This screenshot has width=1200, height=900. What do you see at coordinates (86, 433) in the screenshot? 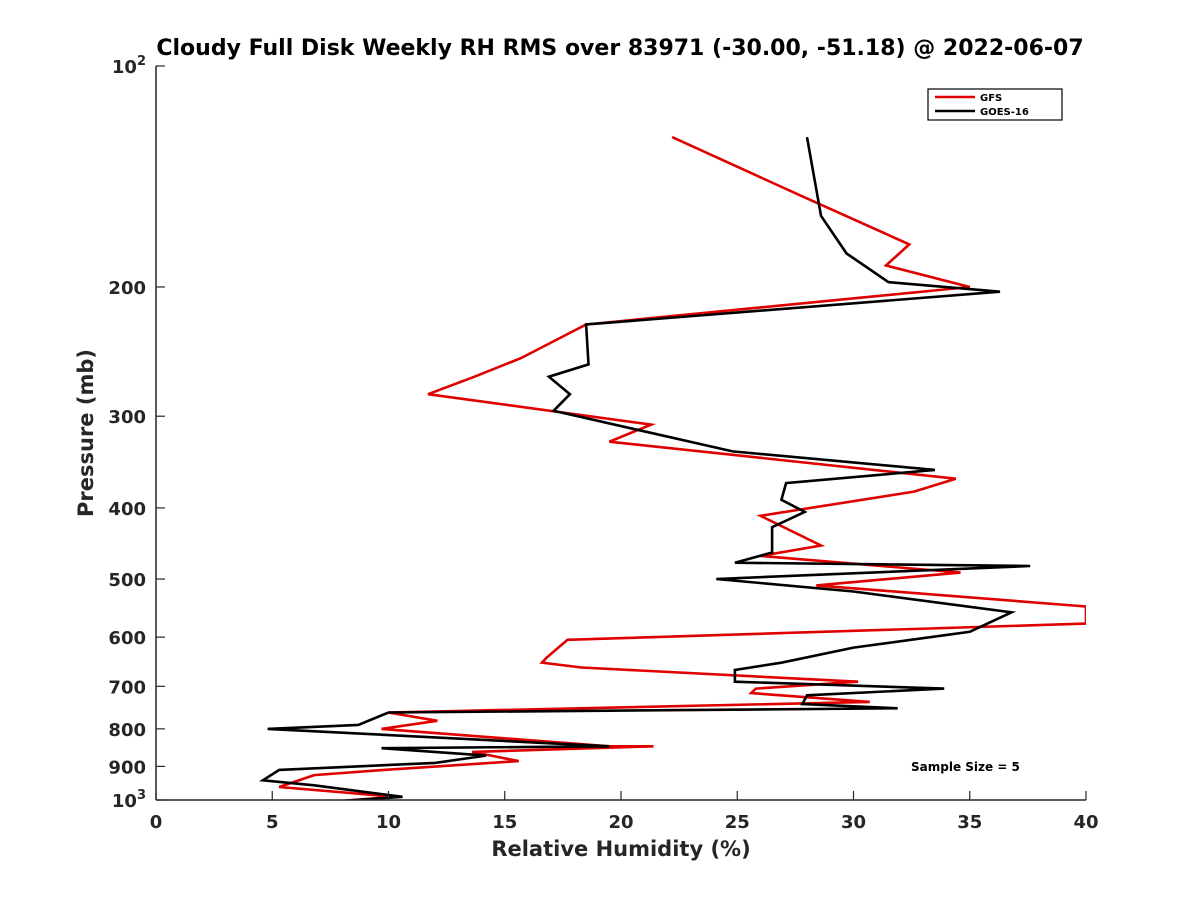
I see `y-axis-label: Pressure (mb)` at bounding box center [86, 433].